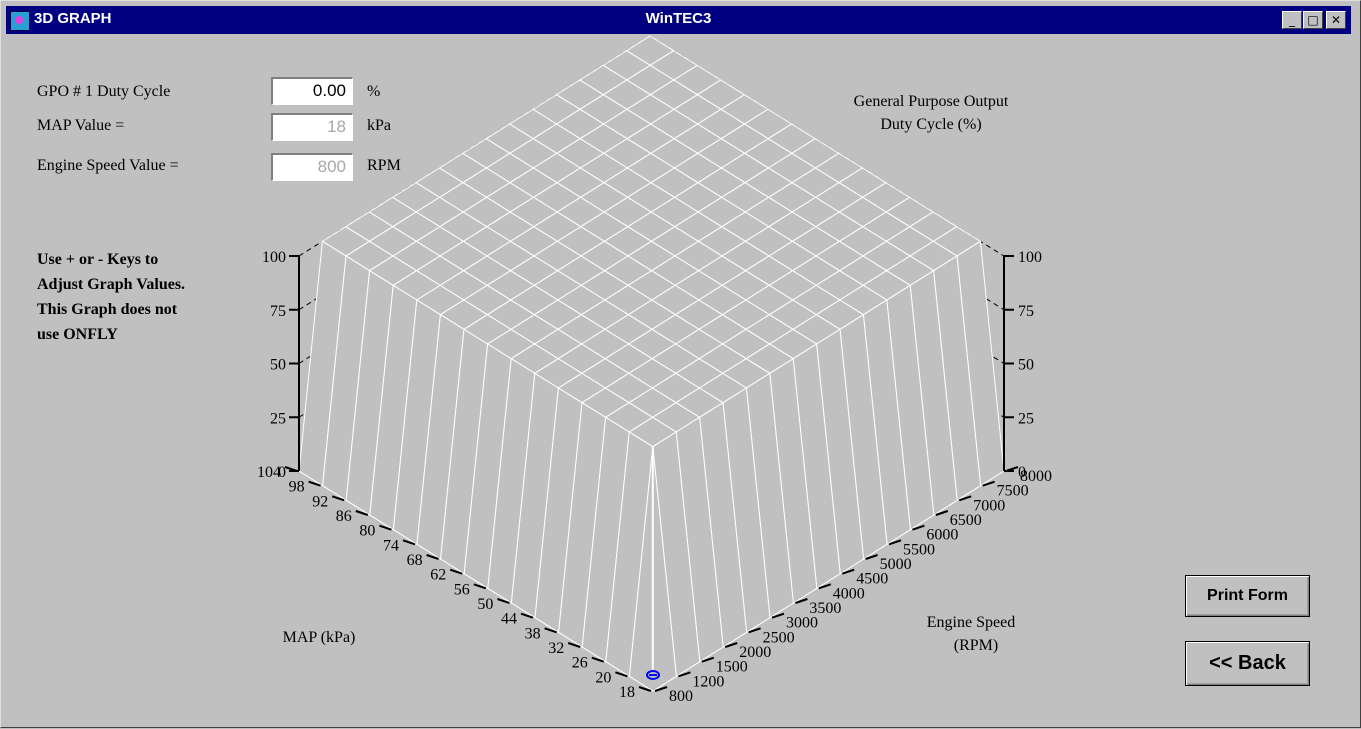 The width and height of the screenshot is (1361, 729). Describe the element at coordinates (732, 667) in the screenshot. I see `rpm-tick-label: 1500` at that location.